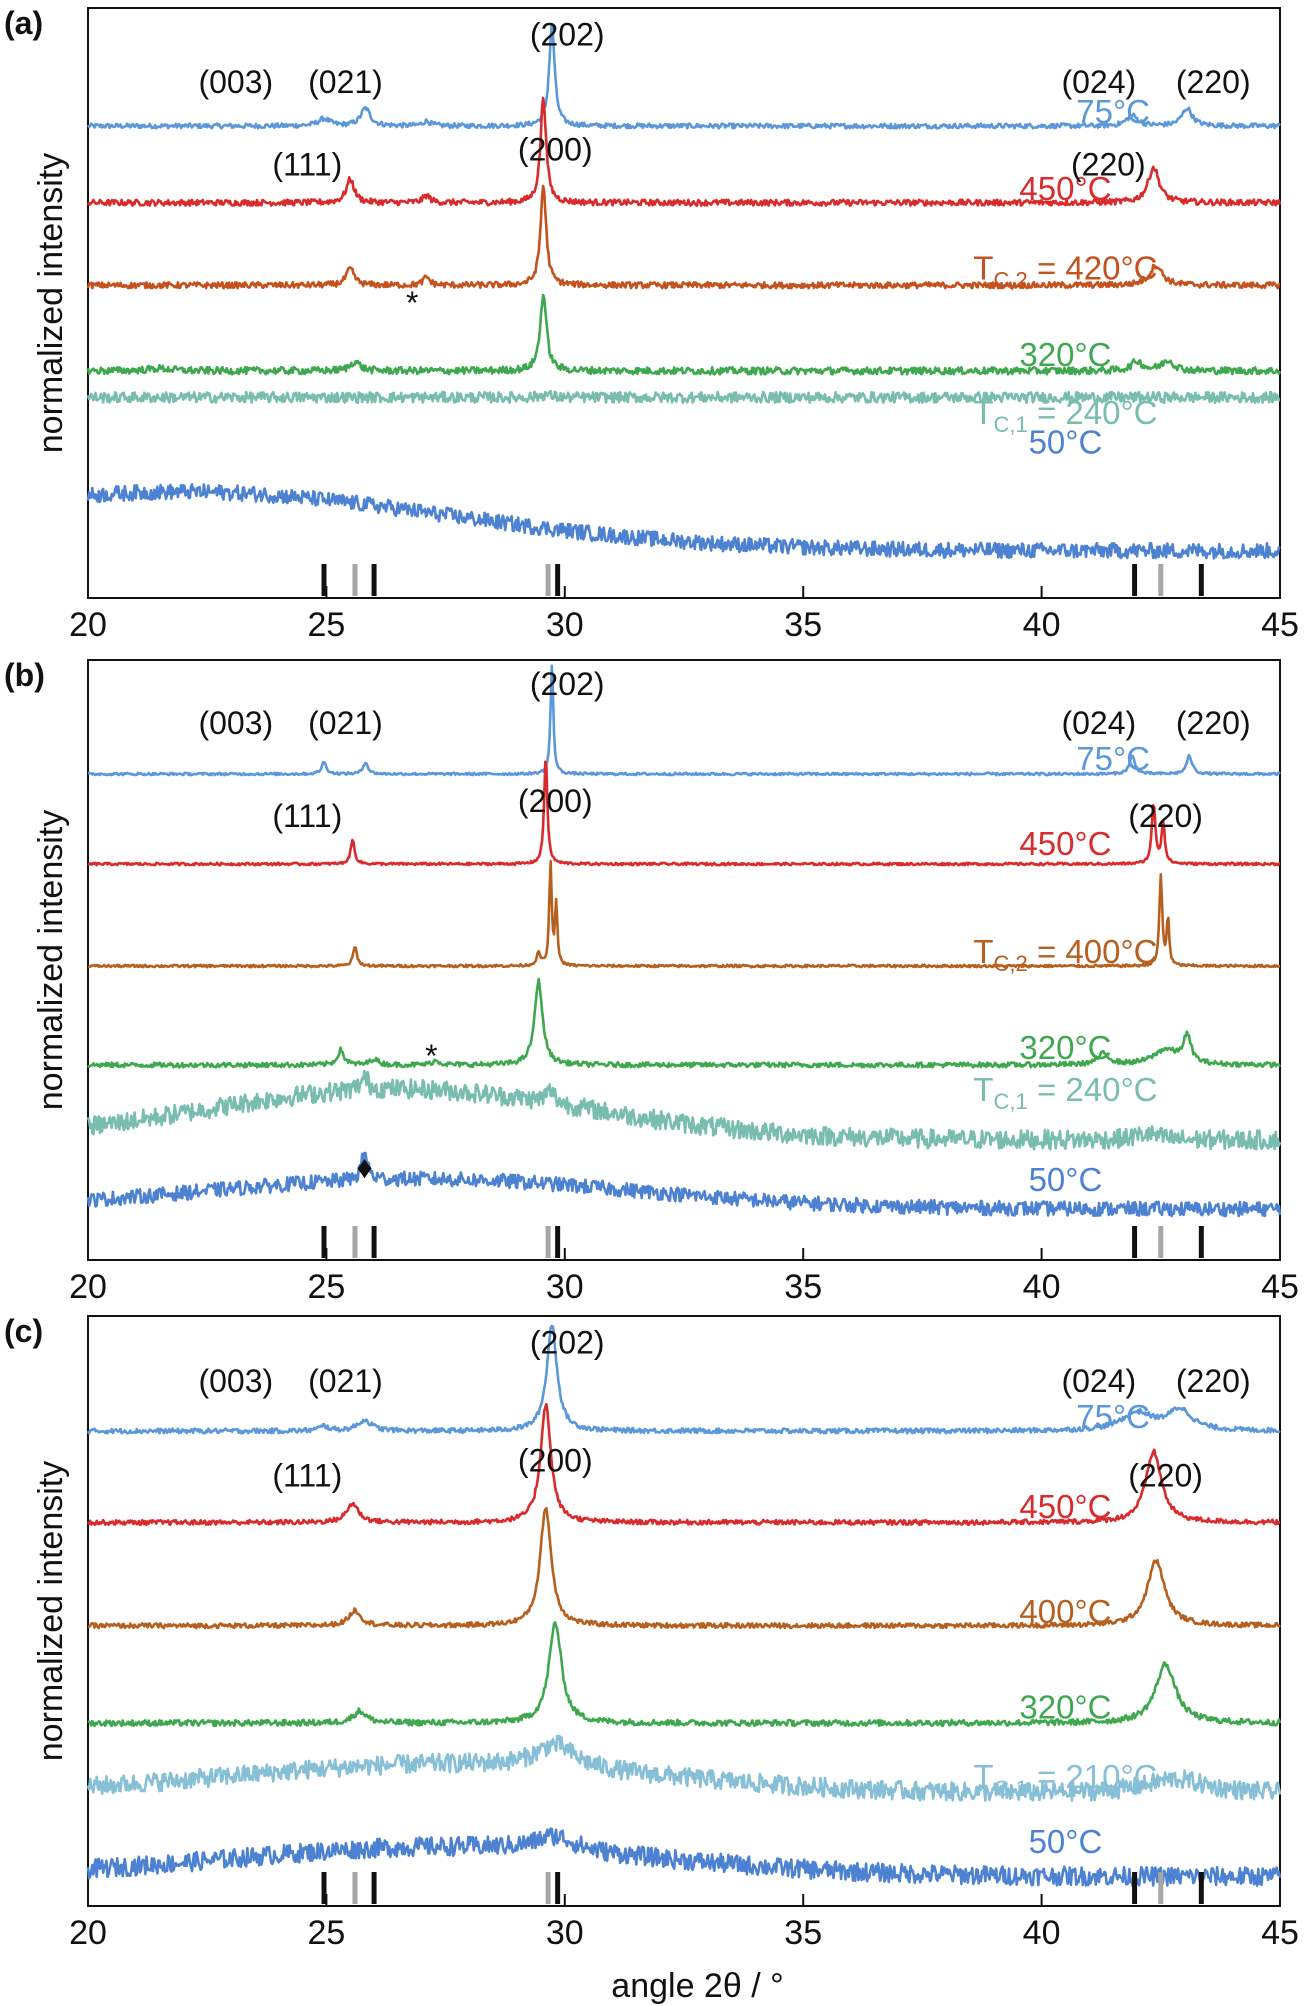 Image resolution: width=1315 pixels, height=2006 pixels. Describe the element at coordinates (1065, 954) in the screenshot. I see `series-label: TC,2 = 400°C` at that location.